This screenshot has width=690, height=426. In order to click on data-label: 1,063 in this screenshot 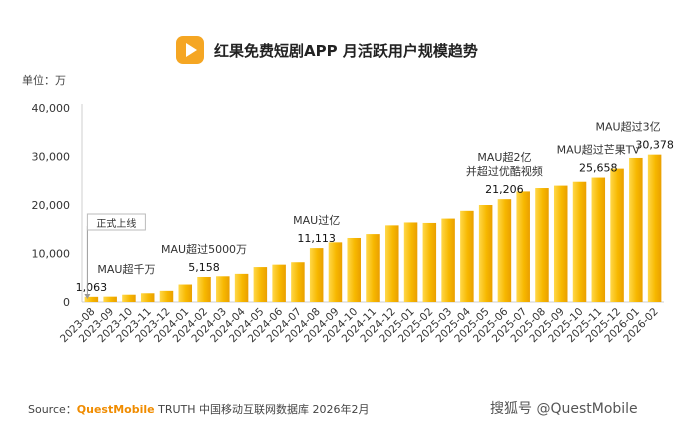, I will do `click(92, 287)`.